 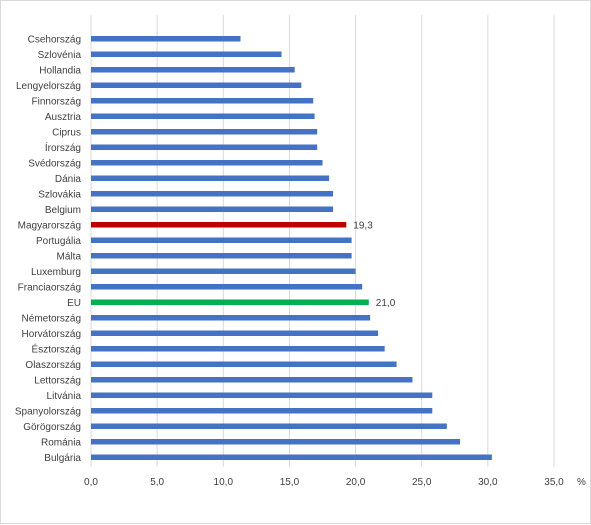 I want to click on category-label: Szlovénia, so click(x=60, y=55).